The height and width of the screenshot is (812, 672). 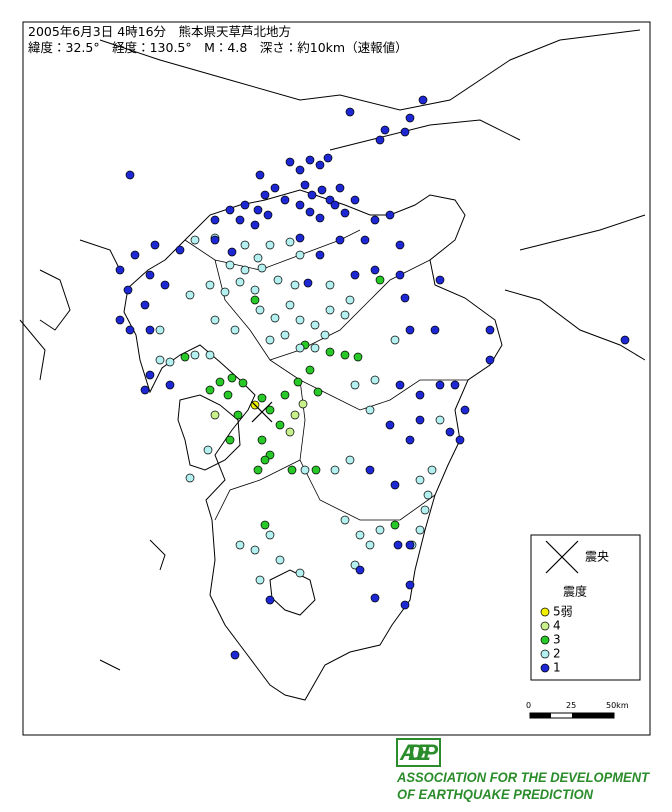 I want to click on legend-intensity-title: 震度, so click(x=575, y=592).